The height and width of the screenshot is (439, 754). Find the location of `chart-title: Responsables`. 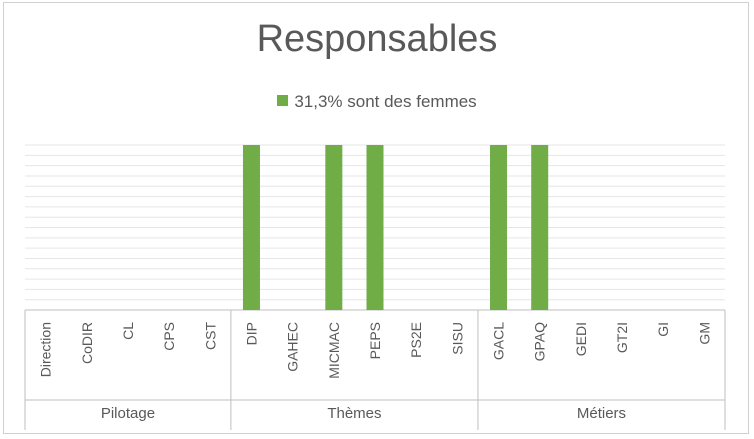

chart-title: Responsables is located at coordinates (377, 39).